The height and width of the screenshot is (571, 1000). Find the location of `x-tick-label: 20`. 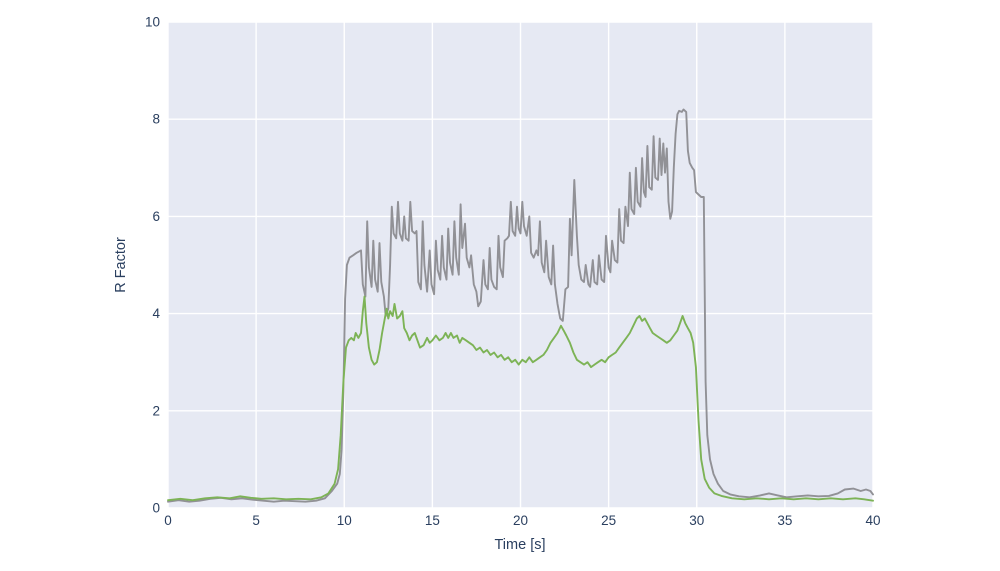

x-tick-label: 20 is located at coordinates (520, 520).